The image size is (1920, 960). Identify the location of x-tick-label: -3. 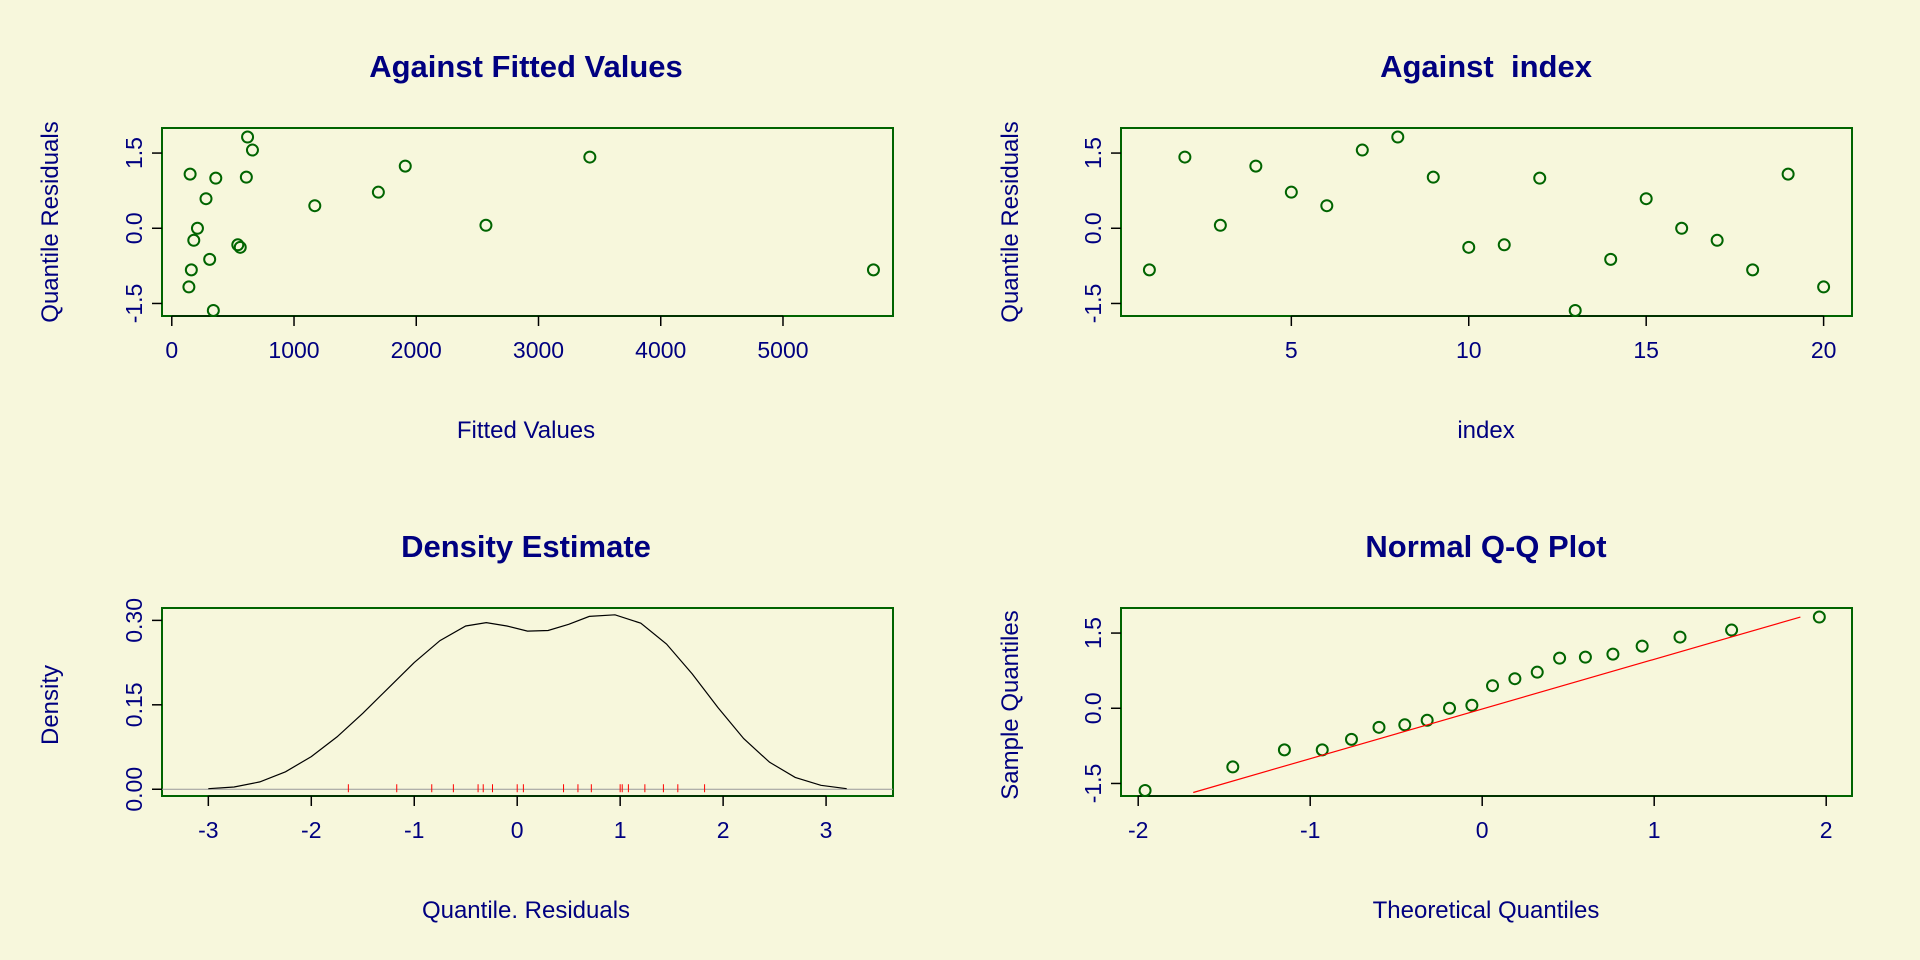
(208, 830).